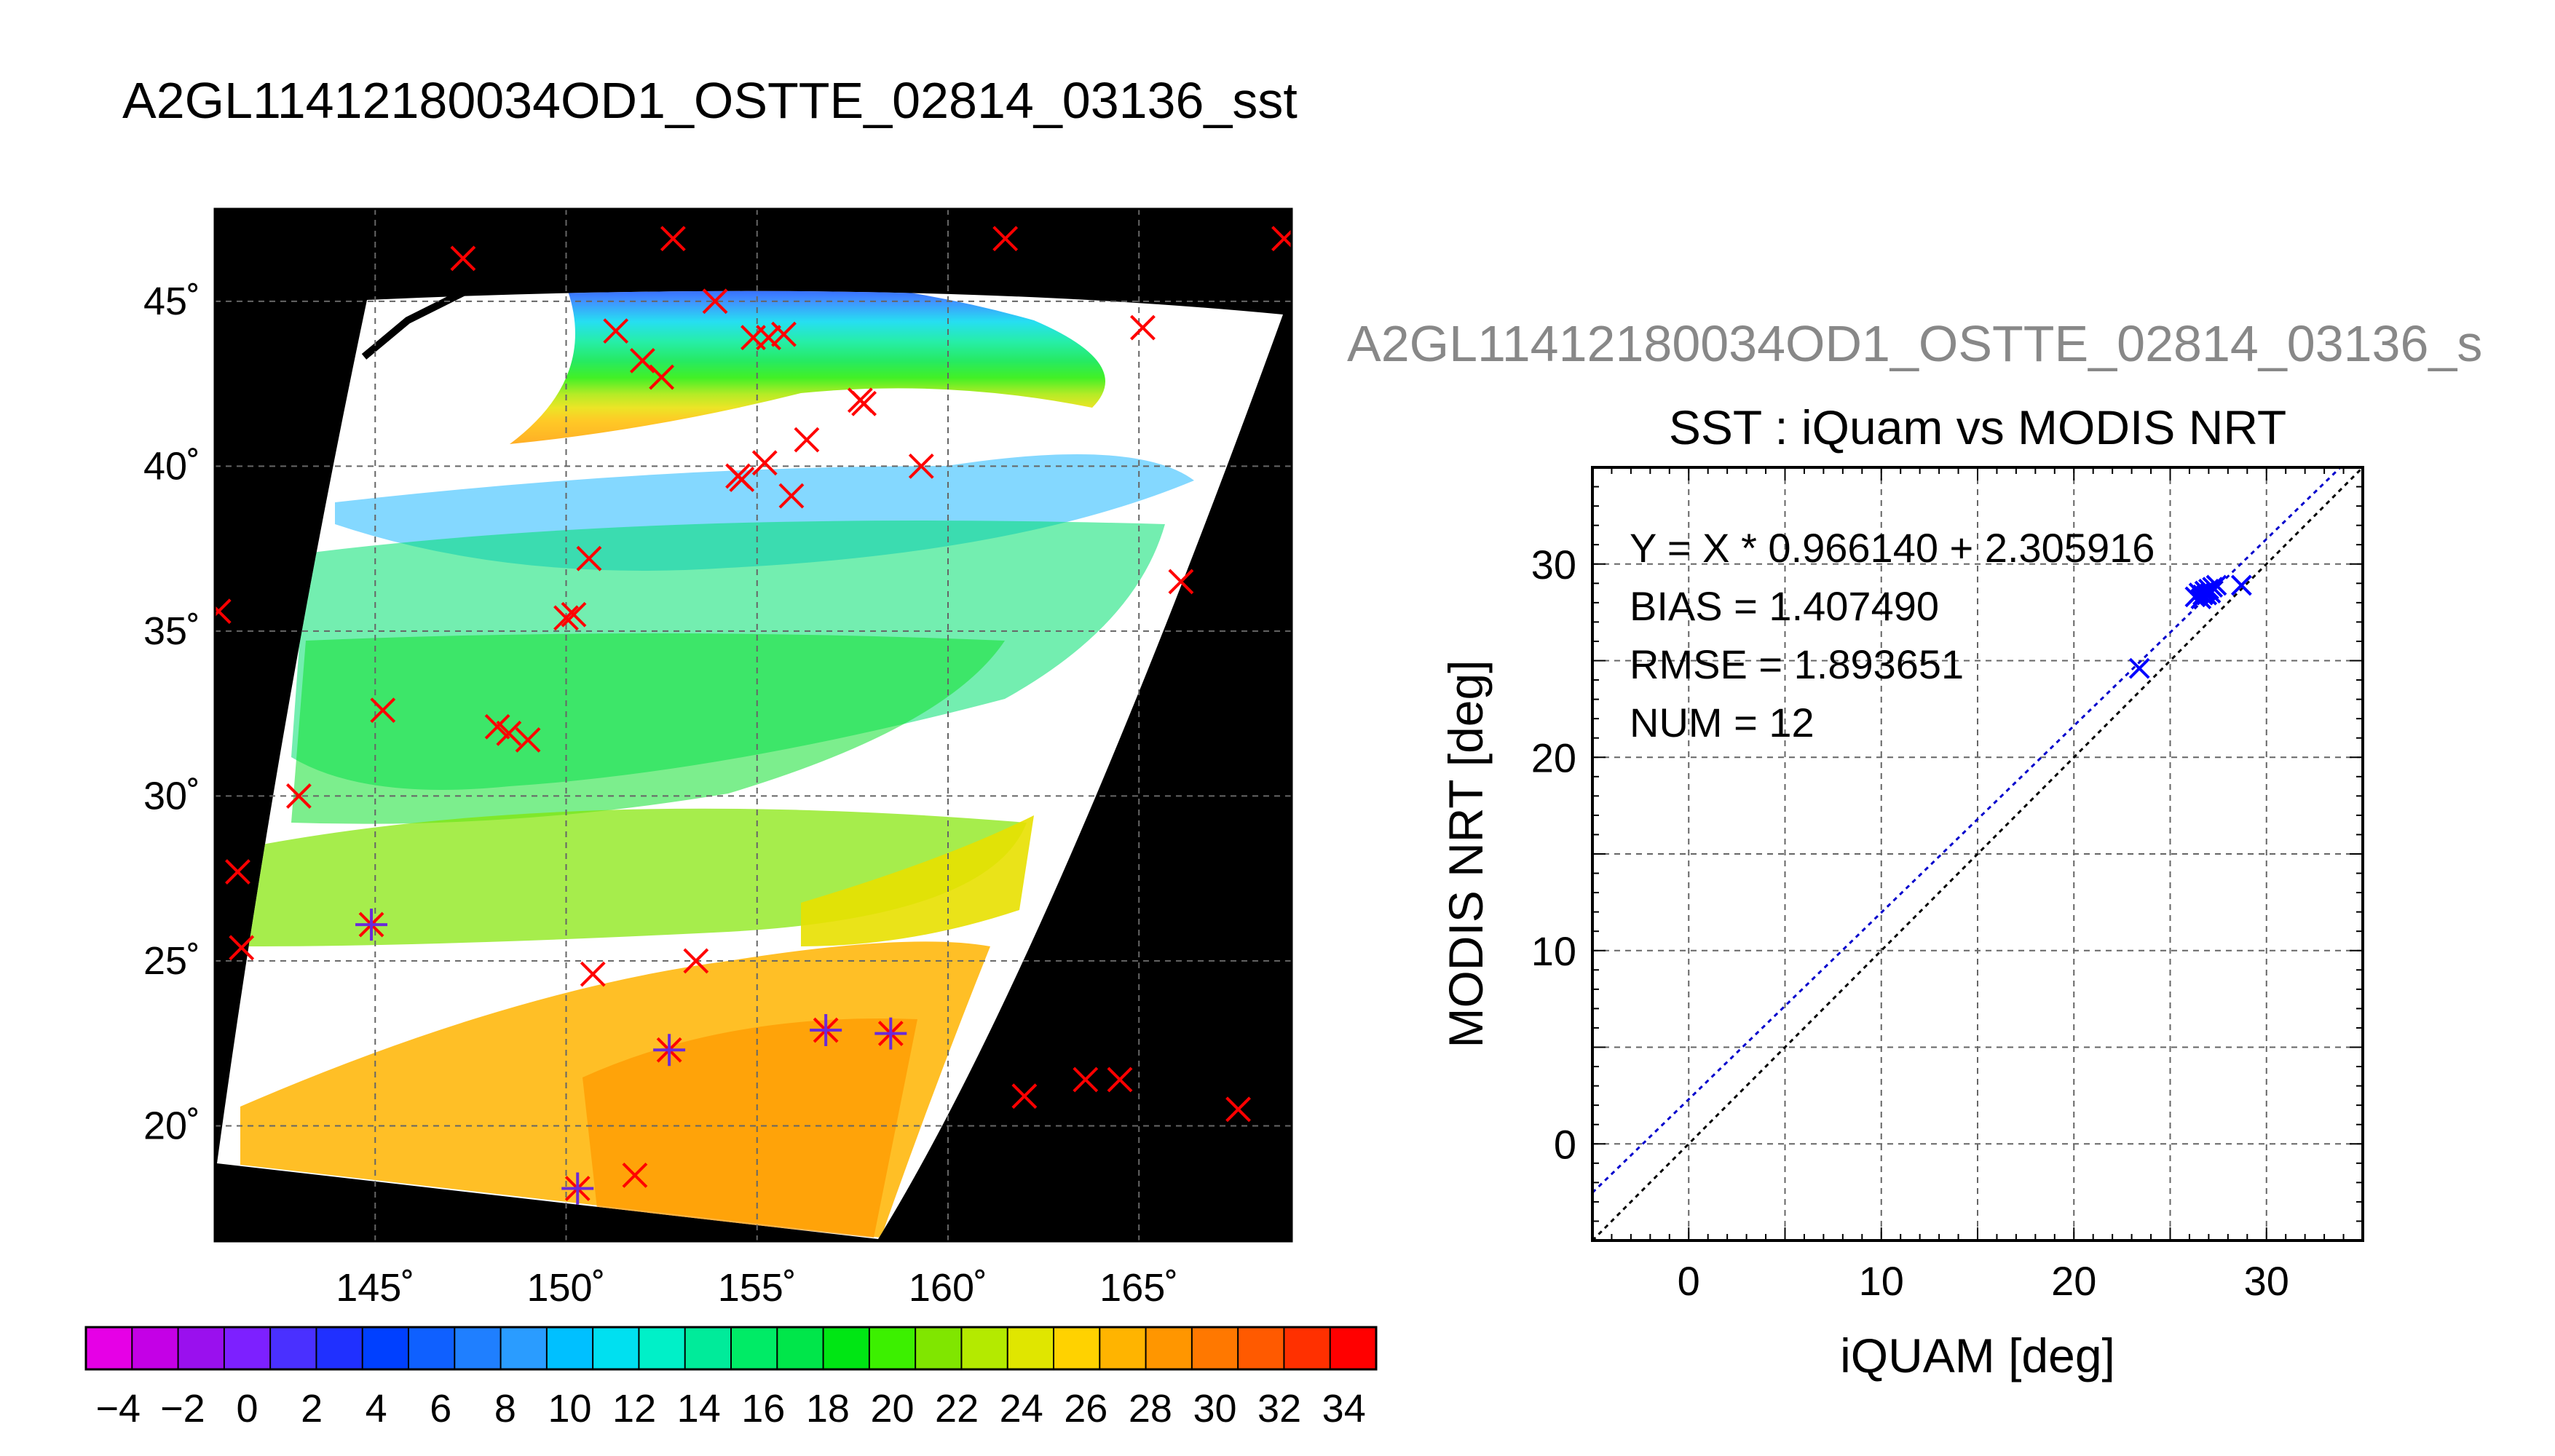  I want to click on colorbar-tick-label: 16, so click(763, 1409).